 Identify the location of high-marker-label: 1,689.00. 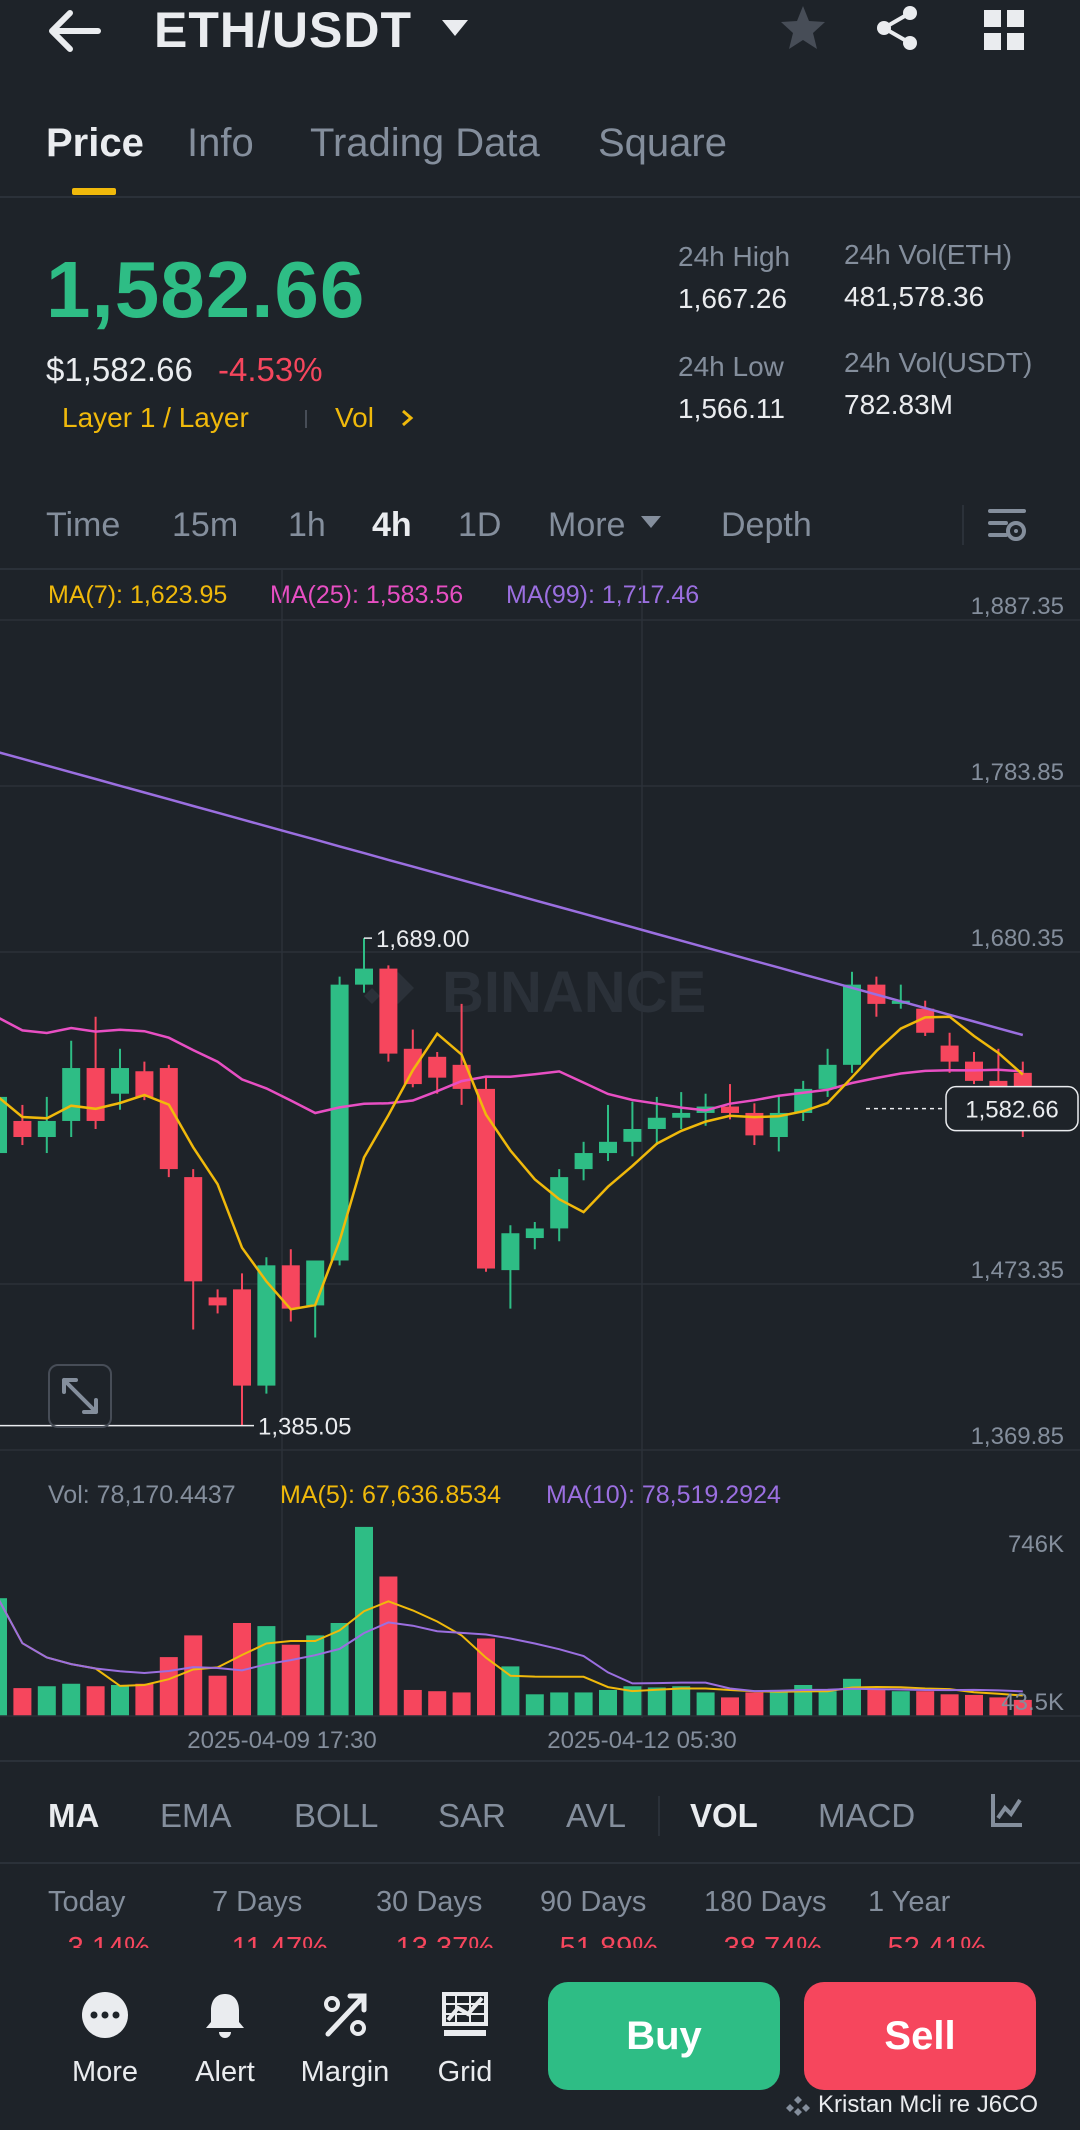
(422, 939).